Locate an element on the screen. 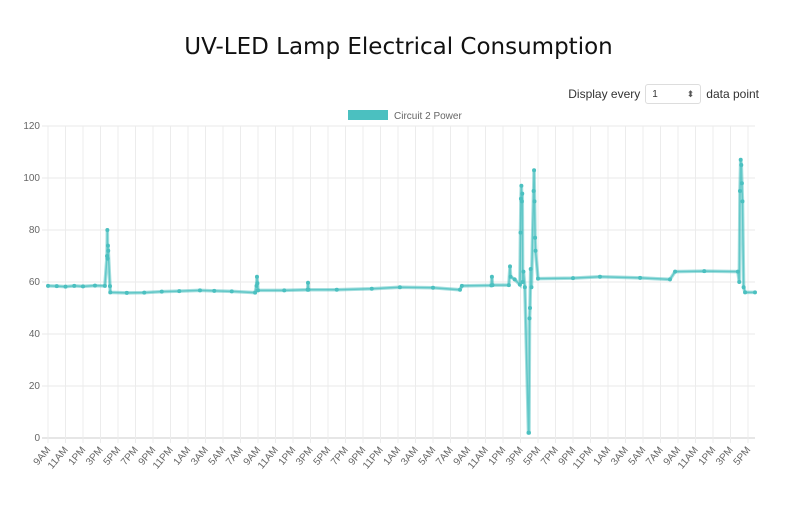  y-tick-label: 60 is located at coordinates (35, 282).